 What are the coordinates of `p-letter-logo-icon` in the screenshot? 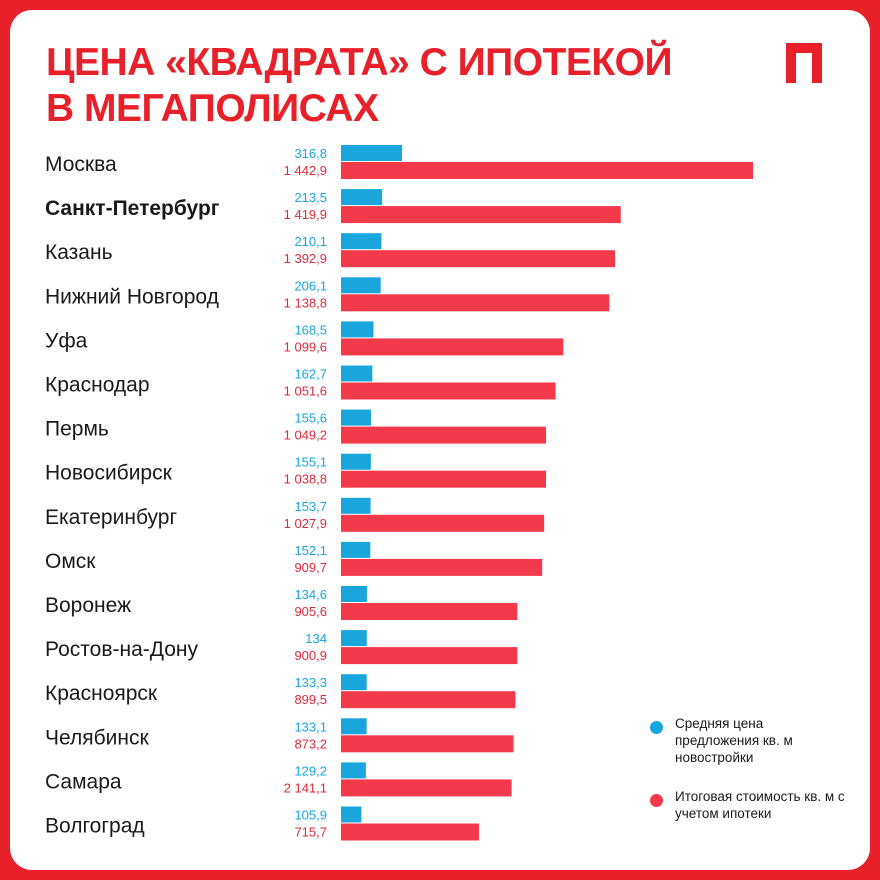 It's located at (804, 63).